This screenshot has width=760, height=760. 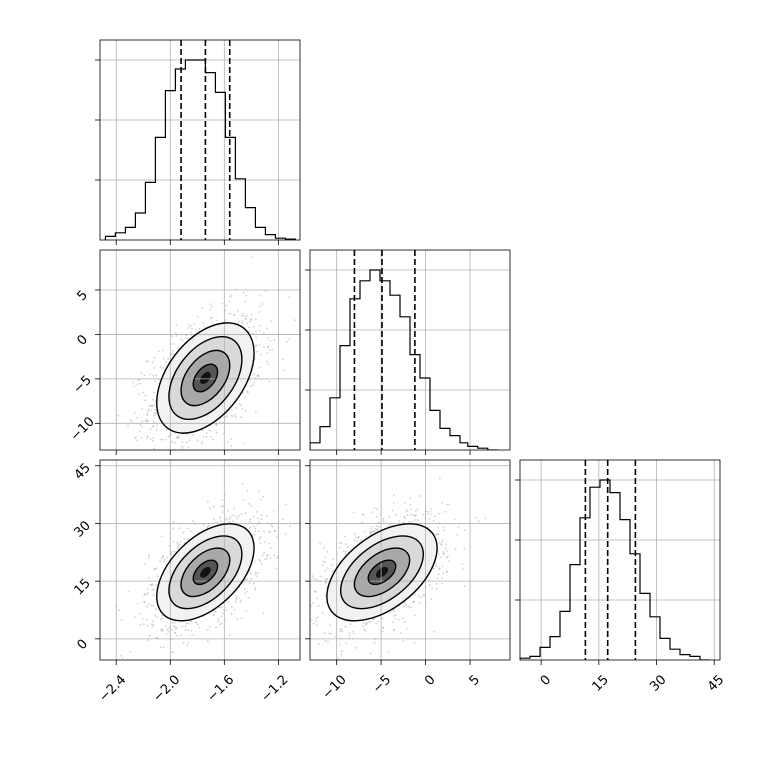 I want to click on x-tick-label: −1.2, so click(x=274, y=688).